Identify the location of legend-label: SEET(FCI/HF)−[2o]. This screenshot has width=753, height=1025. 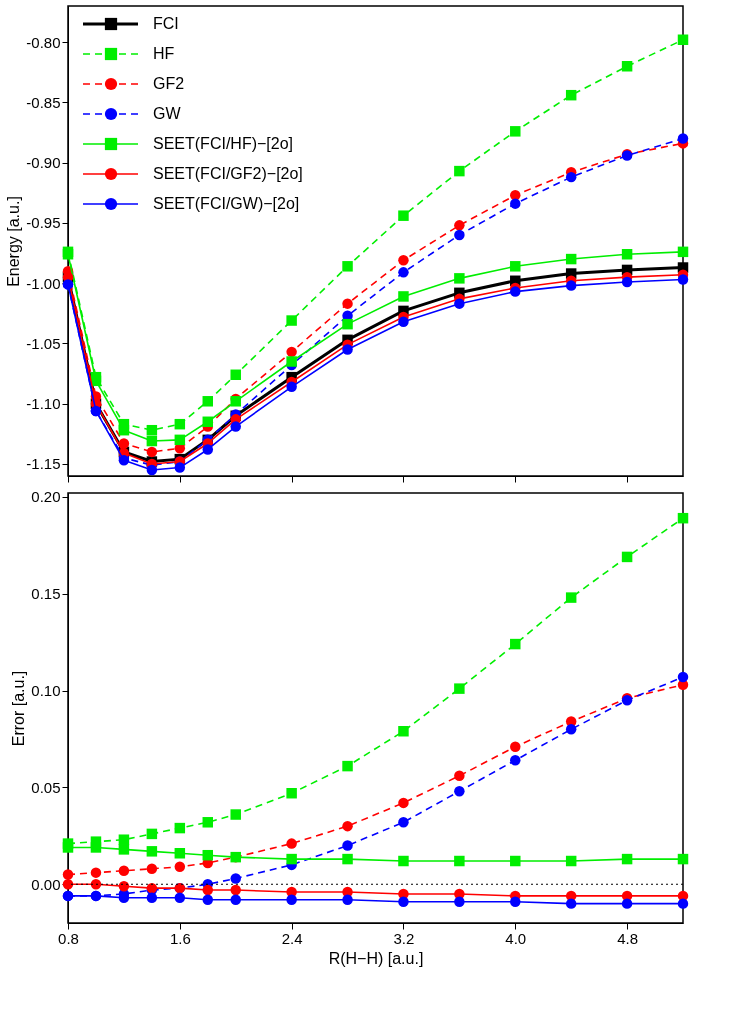
(223, 143).